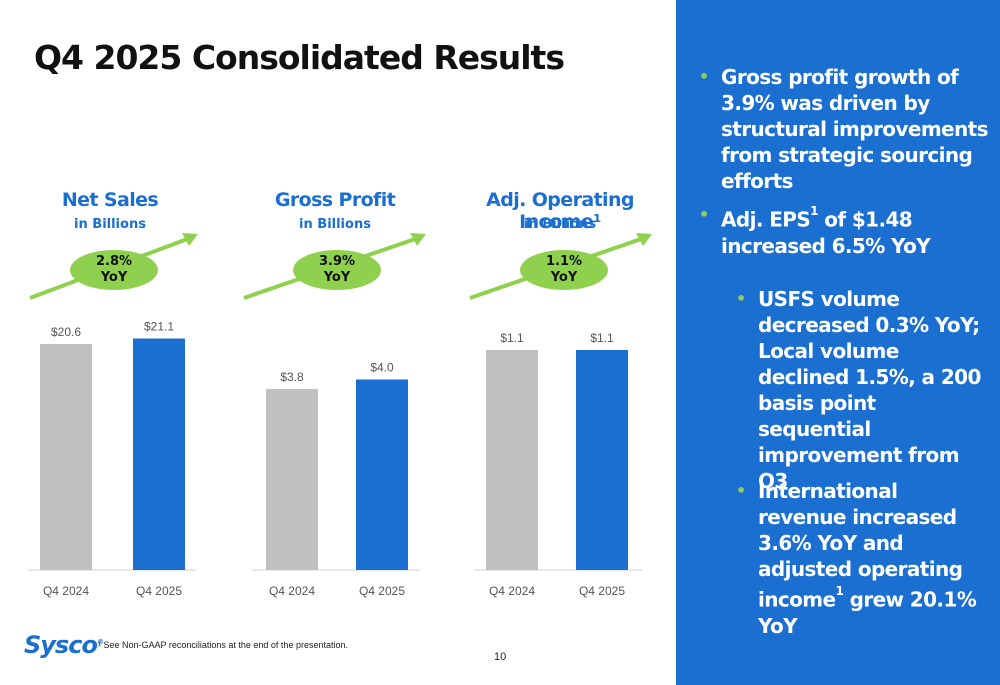 This screenshot has width=1000, height=685. Describe the element at coordinates (500, 657) in the screenshot. I see `page-number: 10` at that location.